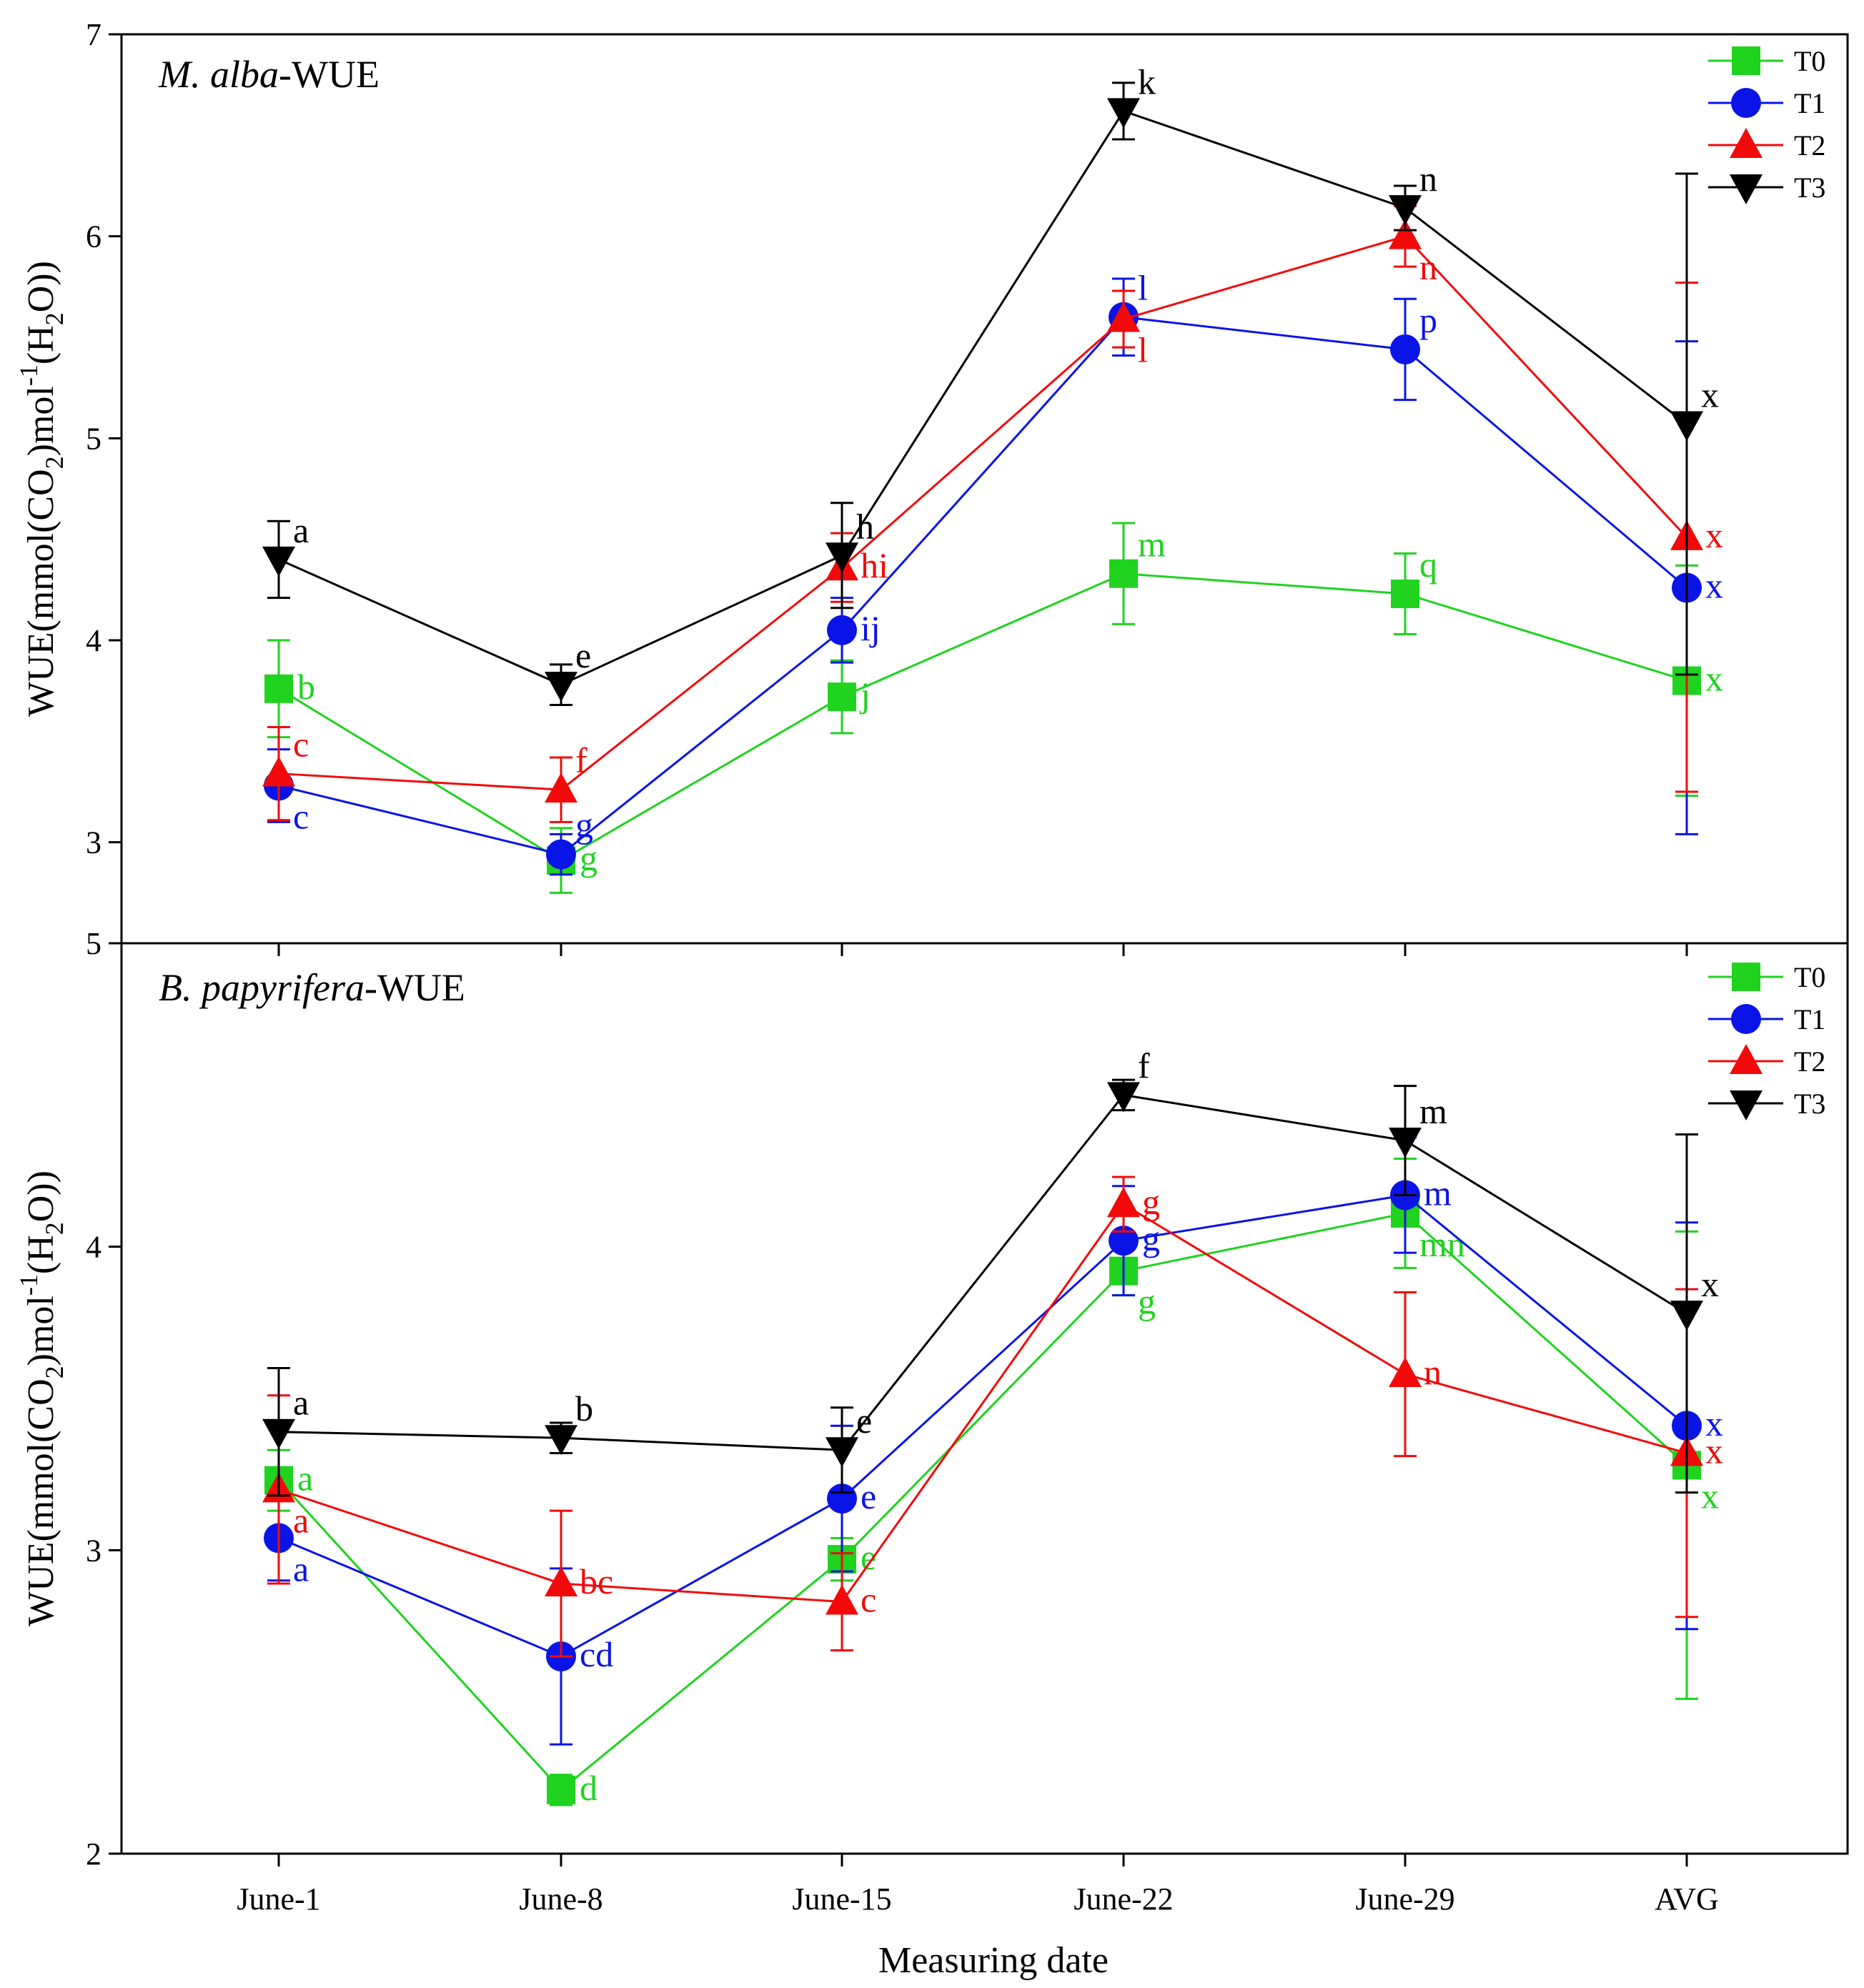  I want to click on significance-label: p, so click(1428, 320).